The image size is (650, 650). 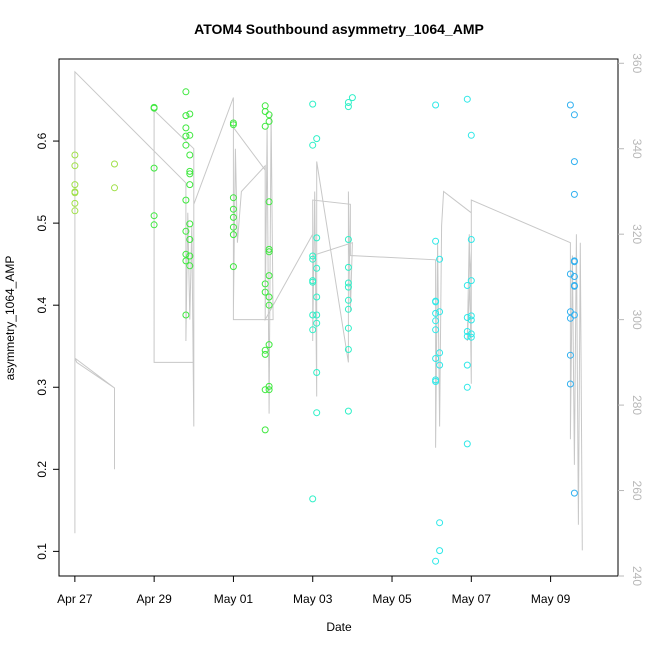 I want to click on y2-tick-label: 260, so click(x=637, y=491).